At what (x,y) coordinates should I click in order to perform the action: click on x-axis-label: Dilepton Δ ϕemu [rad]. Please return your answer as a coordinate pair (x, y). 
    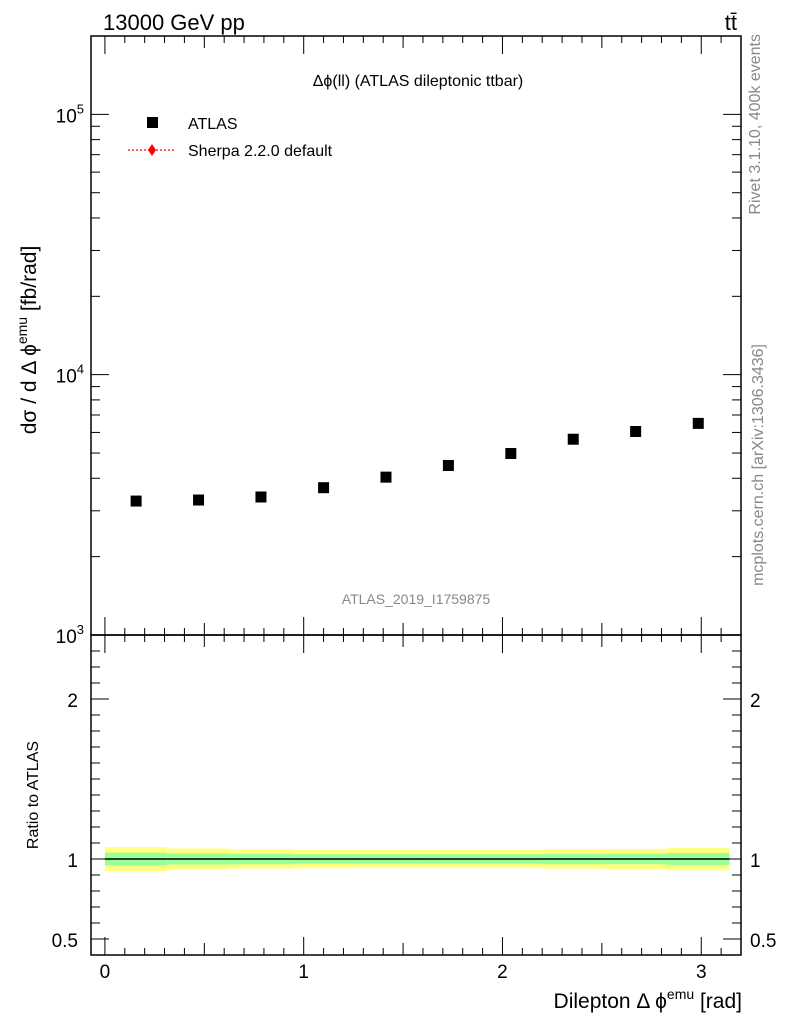
    Looking at the image, I should click on (648, 999).